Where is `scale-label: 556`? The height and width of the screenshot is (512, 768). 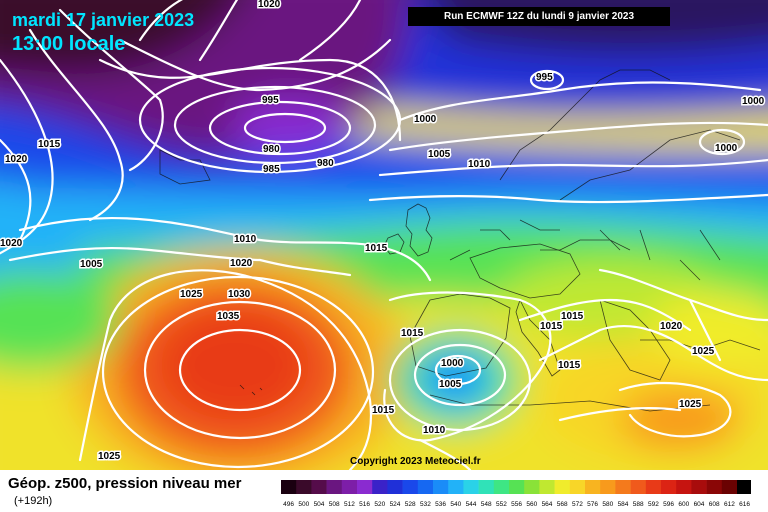 scale-label: 556 is located at coordinates (516, 504).